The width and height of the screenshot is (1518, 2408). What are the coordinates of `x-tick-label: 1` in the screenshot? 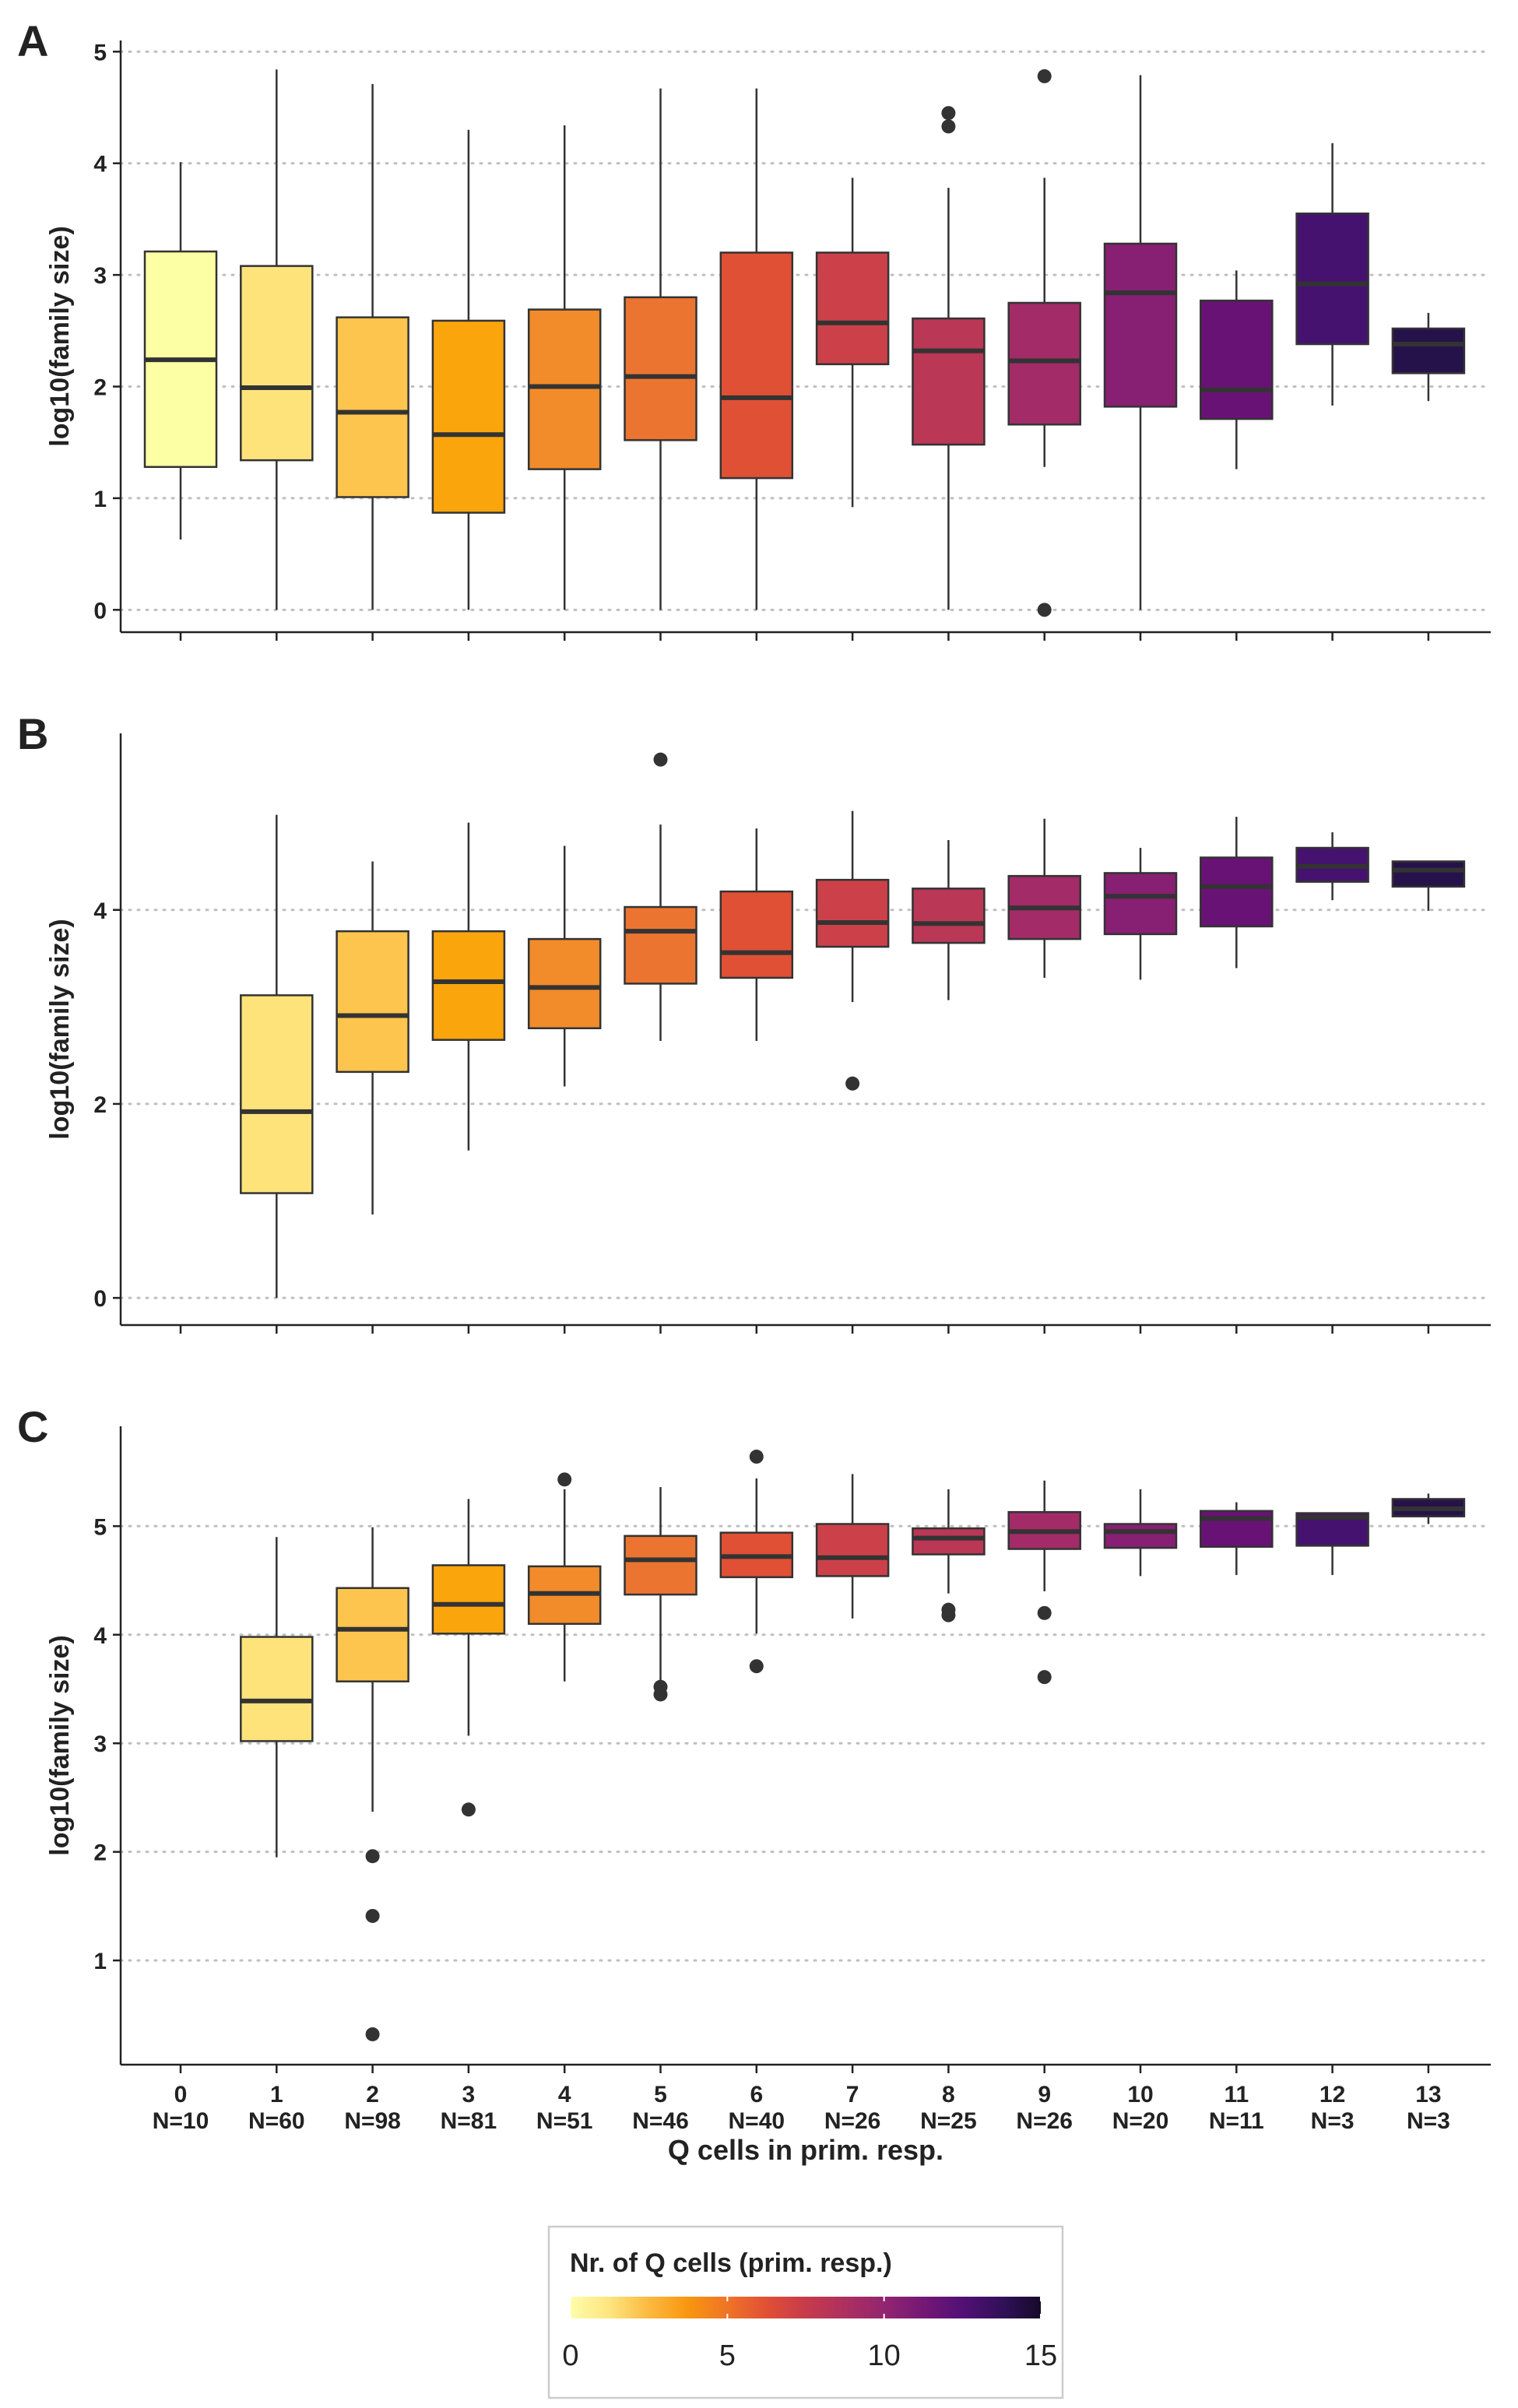 It's located at (276, 2094).